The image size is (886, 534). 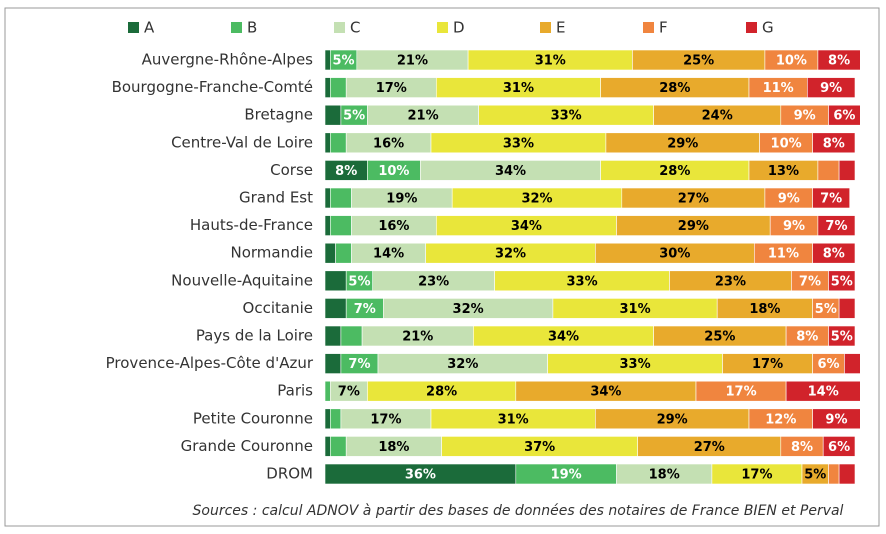 I want to click on category-label: Hauts-de-France, so click(x=251, y=225).